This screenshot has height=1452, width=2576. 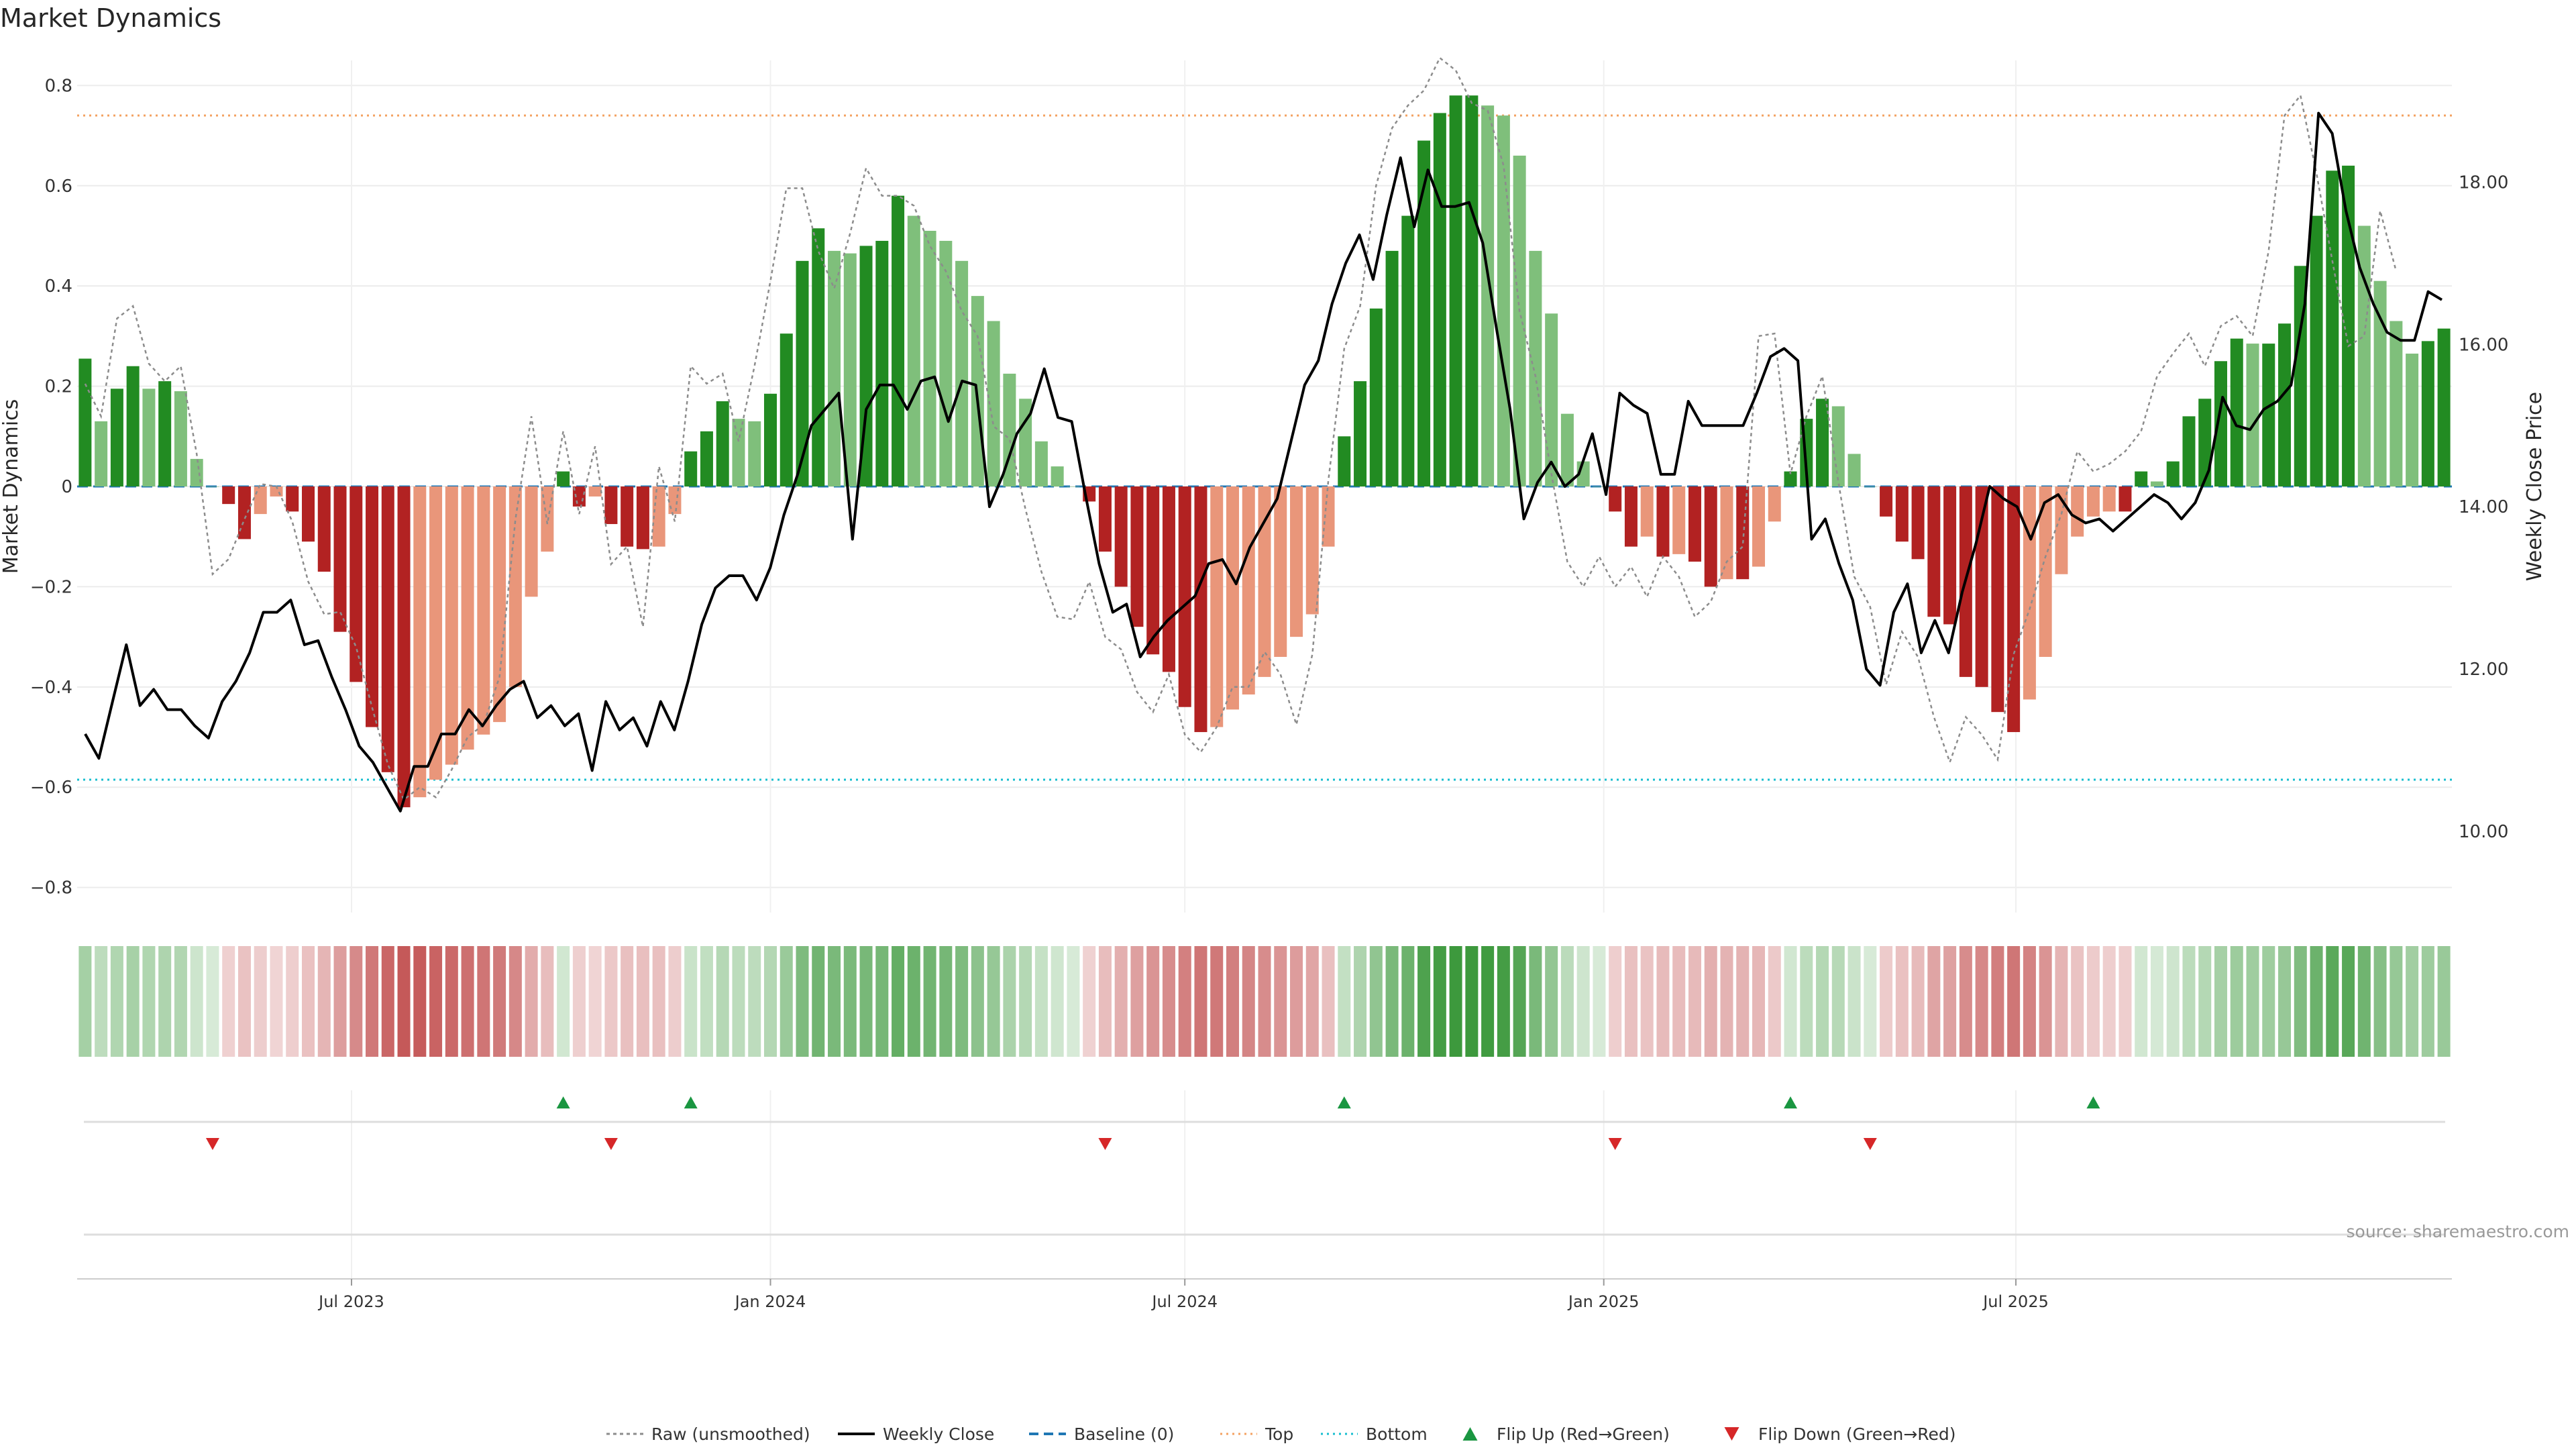 What do you see at coordinates (1101, 1434) in the screenshot?
I see `legend-item: Baseline (0)` at bounding box center [1101, 1434].